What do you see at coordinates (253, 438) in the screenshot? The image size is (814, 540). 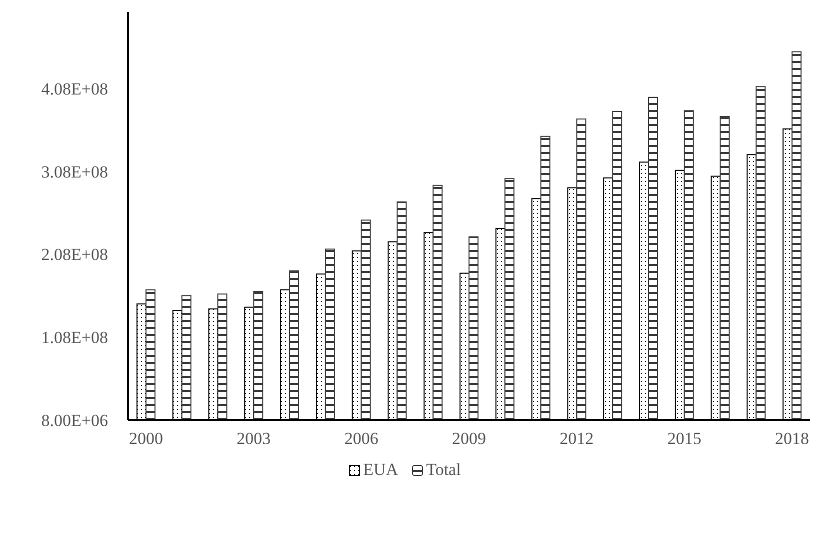 I see `x-tick-label: 2003` at bounding box center [253, 438].